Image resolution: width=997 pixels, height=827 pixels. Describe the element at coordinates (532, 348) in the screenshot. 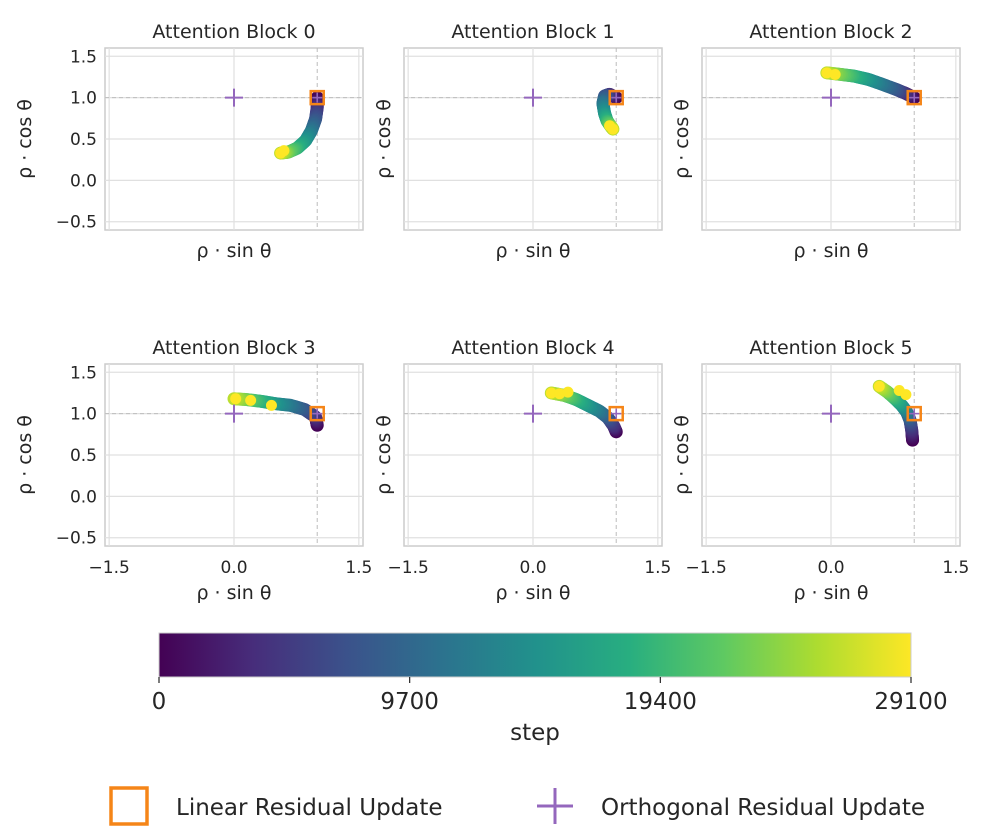

I see `panel-title: Attention Block 4` at that location.